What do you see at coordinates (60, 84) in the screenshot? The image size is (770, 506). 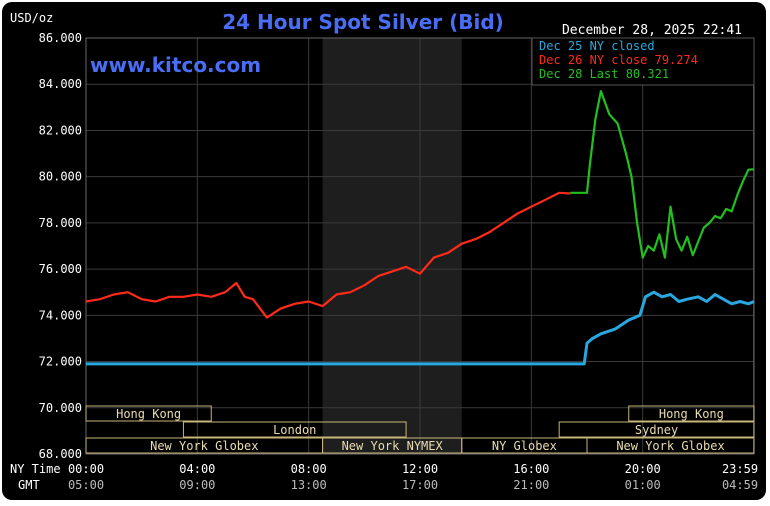 I see `y-tick-label: 84.000` at bounding box center [60, 84].